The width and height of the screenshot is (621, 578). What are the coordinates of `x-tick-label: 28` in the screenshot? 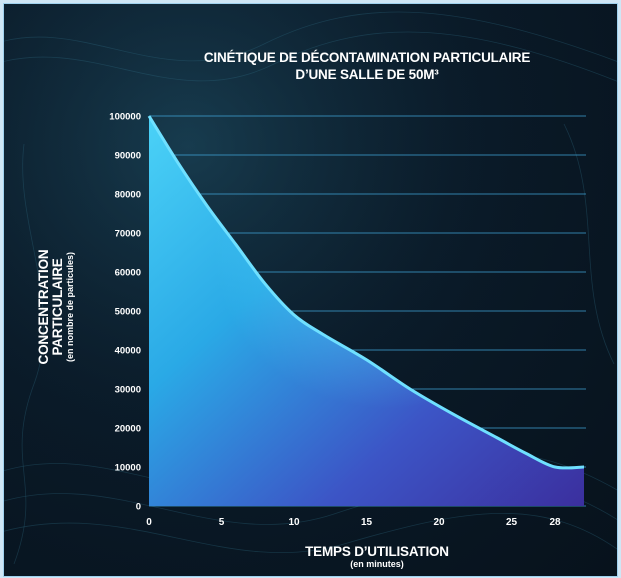 It's located at (555, 522).